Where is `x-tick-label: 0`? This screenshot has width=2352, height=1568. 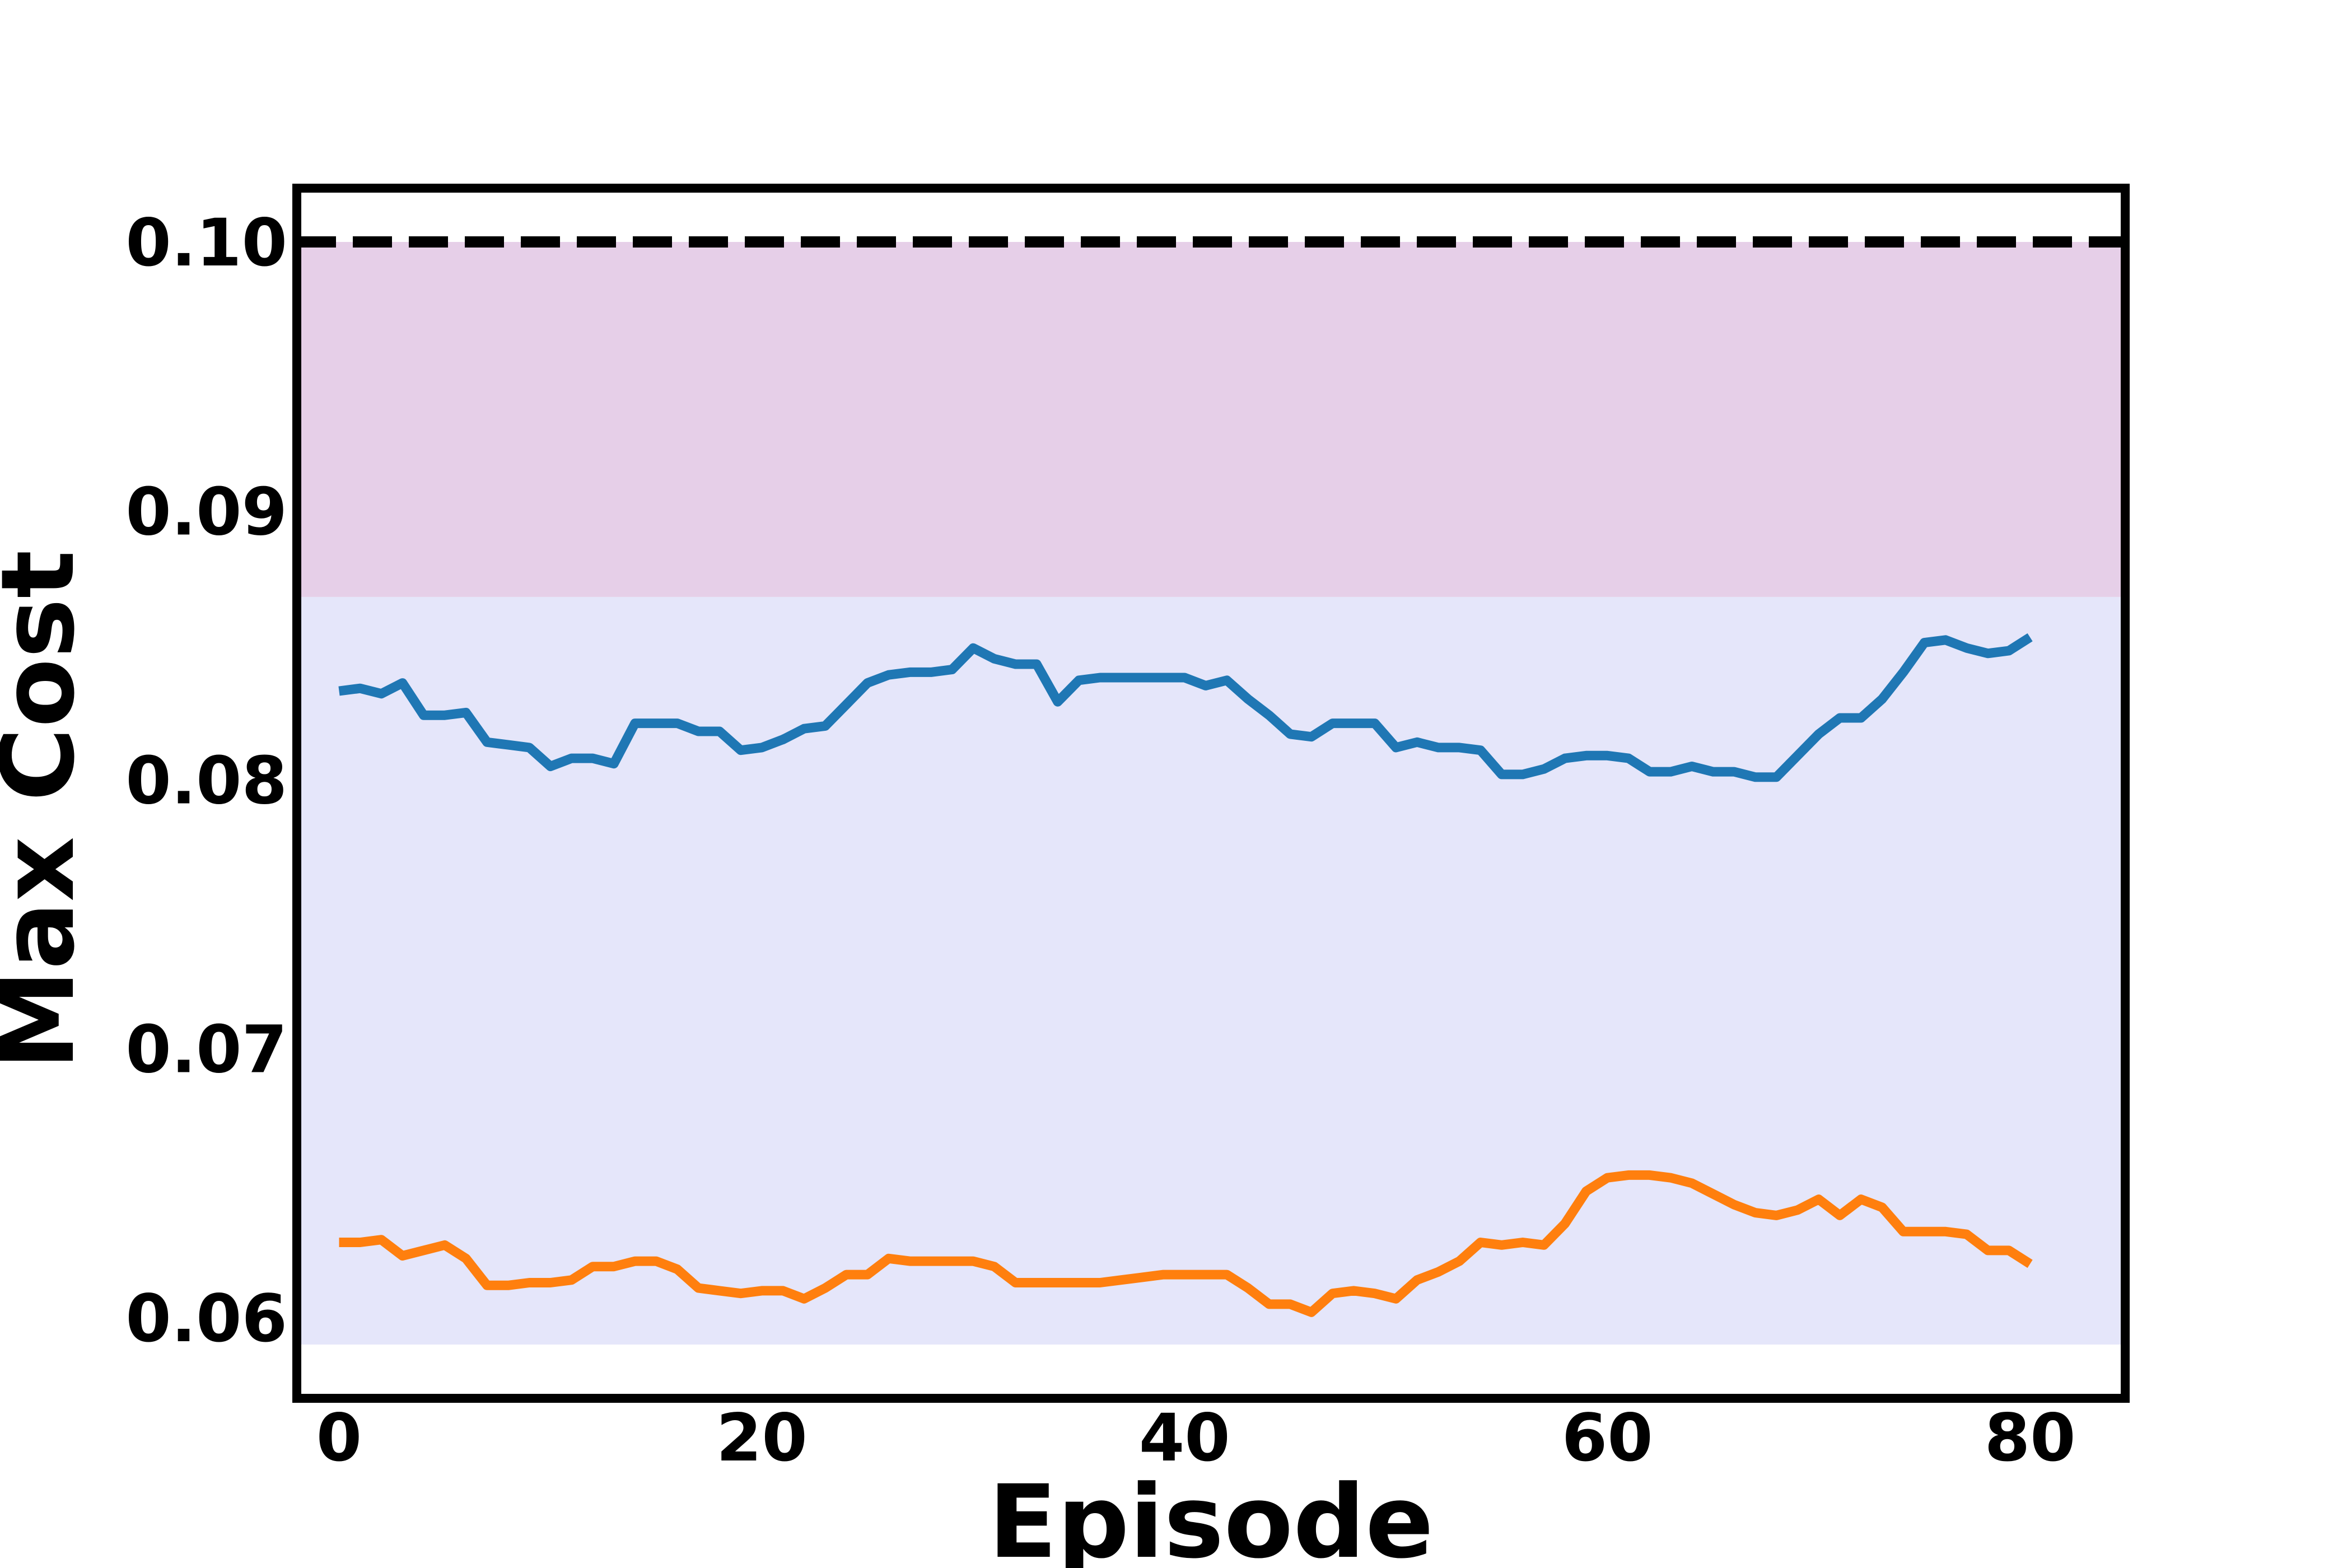 x-tick-label: 0 is located at coordinates (339, 1438).